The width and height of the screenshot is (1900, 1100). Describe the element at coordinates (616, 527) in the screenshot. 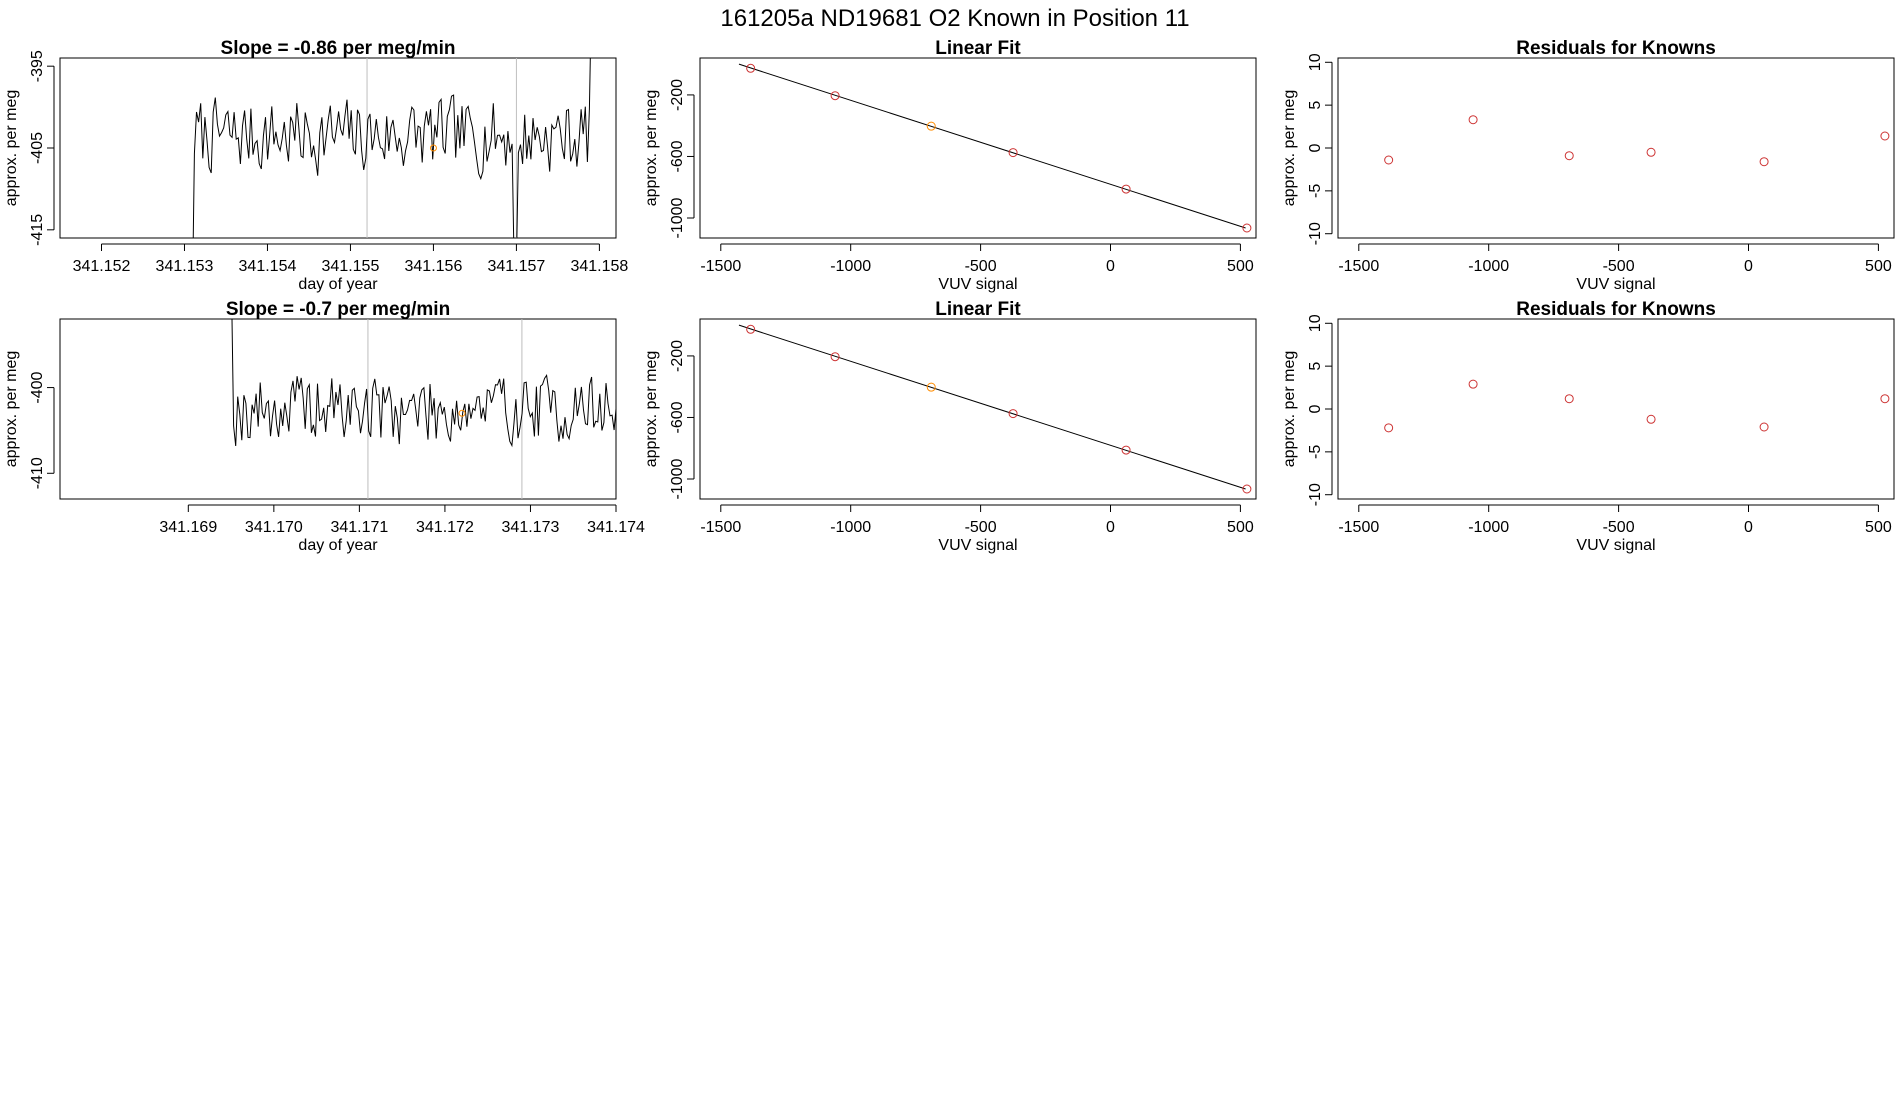

I see `x-tick-label: 341.174` at that location.